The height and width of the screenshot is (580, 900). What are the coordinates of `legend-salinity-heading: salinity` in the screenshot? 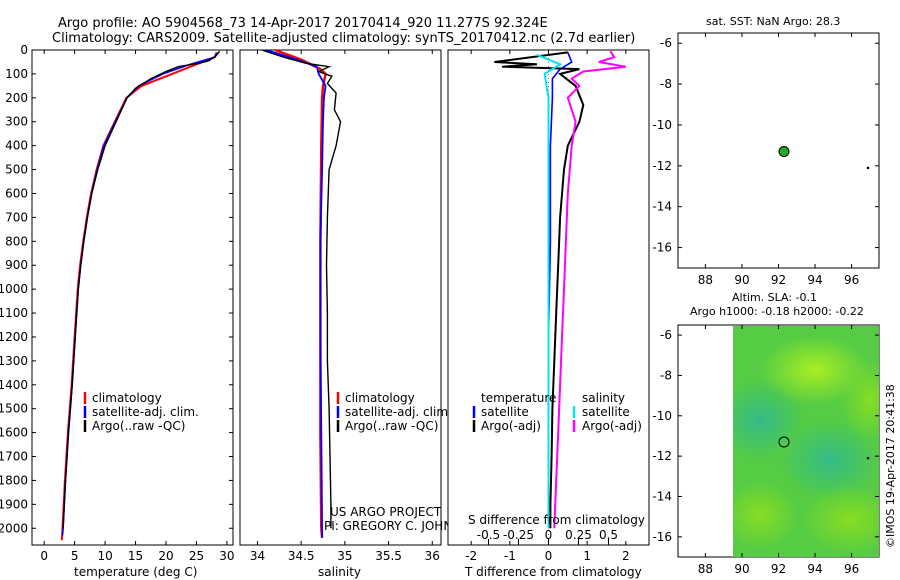 It's located at (603, 398).